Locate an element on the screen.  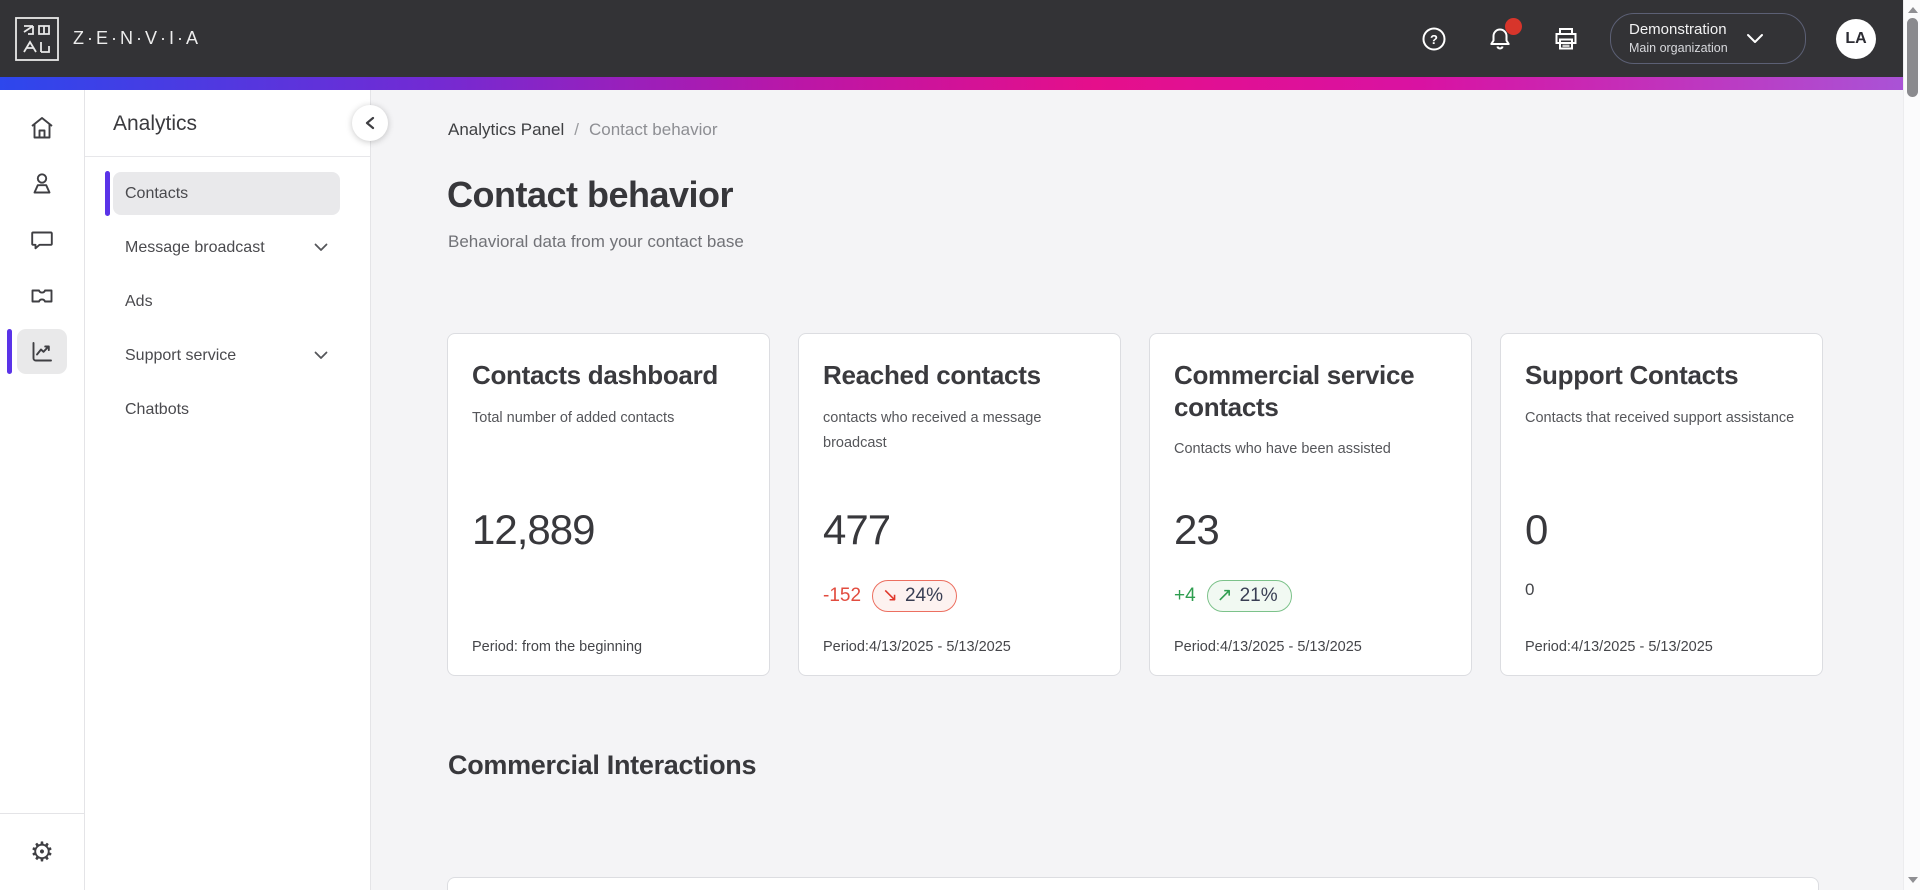
settings-button: ⚙ is located at coordinates (42, 851).